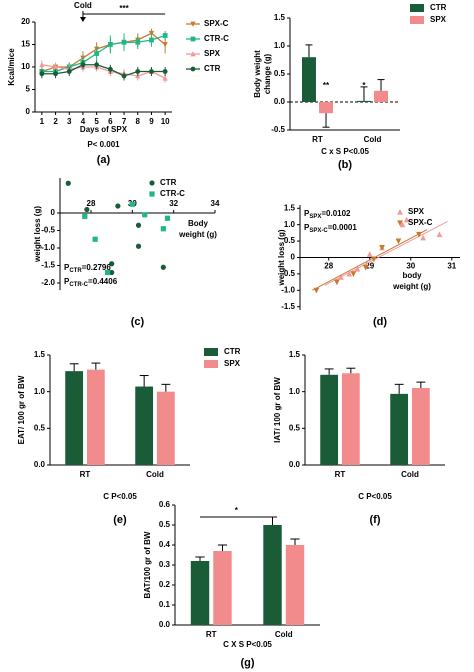 This screenshot has height=672, width=474. What do you see at coordinates (232, 351) in the screenshot?
I see `legend-label: CTR` at bounding box center [232, 351].